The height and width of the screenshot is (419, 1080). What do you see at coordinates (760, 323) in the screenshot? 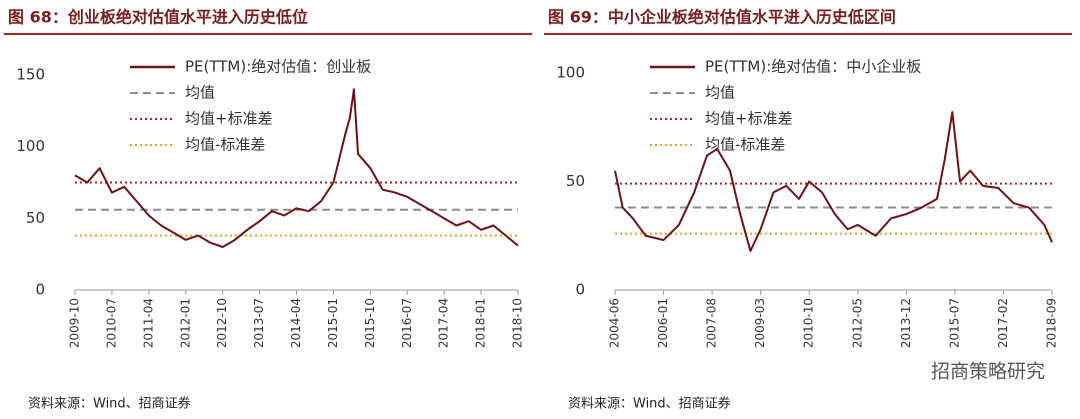
I see `x-tick-label: 2009-03` at bounding box center [760, 323].